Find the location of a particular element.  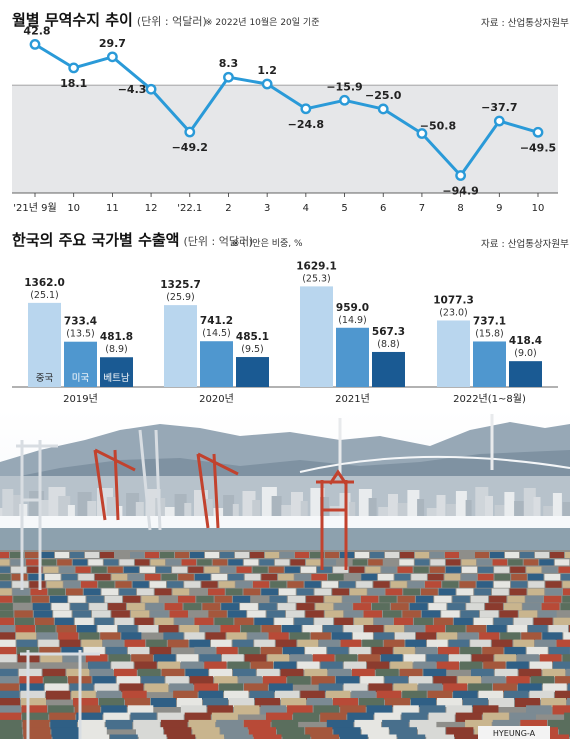

bar-share-label: (15.8) is located at coordinates (489, 333).